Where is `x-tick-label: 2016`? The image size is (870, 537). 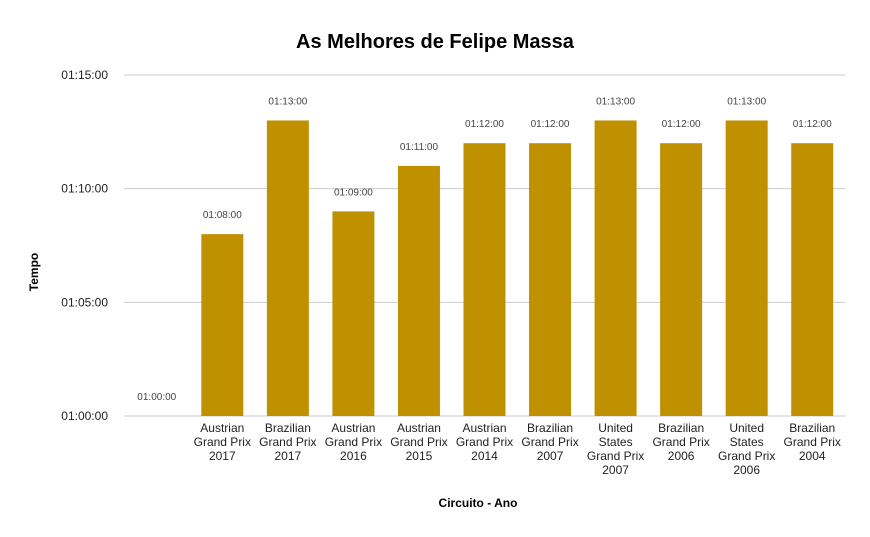 x-tick-label: 2016 is located at coordinates (353, 456).